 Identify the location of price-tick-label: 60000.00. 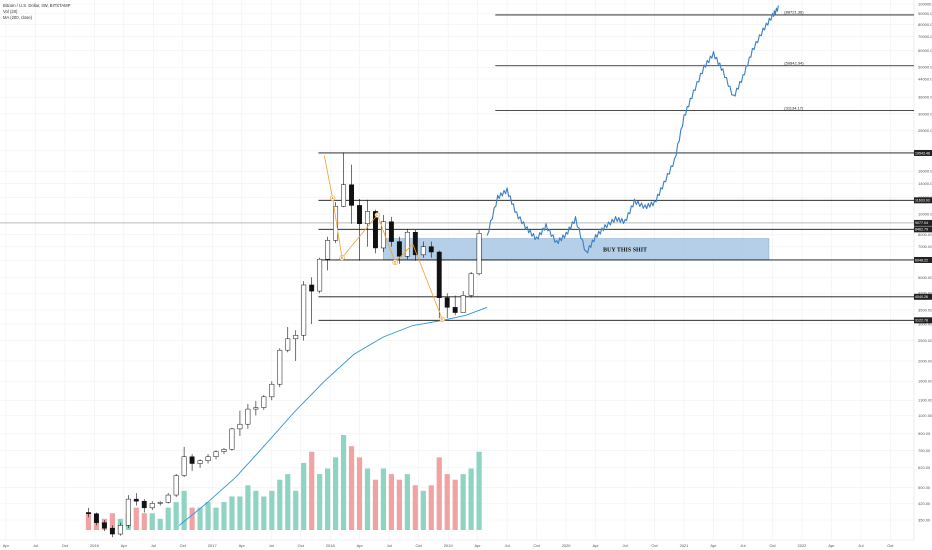
(925, 50).